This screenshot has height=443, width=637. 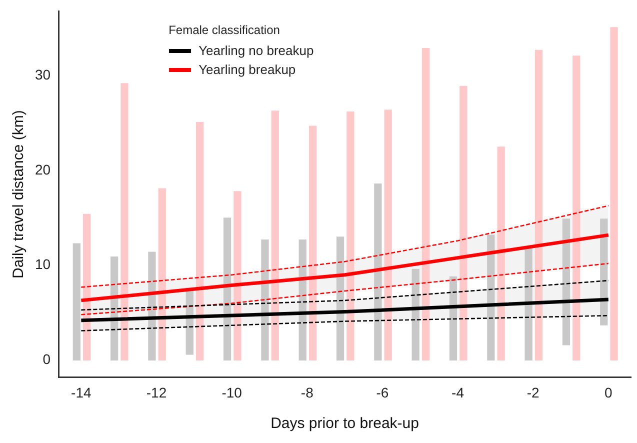 I want to click on y-axis-title: Daily travel distance (km), so click(x=19, y=194).